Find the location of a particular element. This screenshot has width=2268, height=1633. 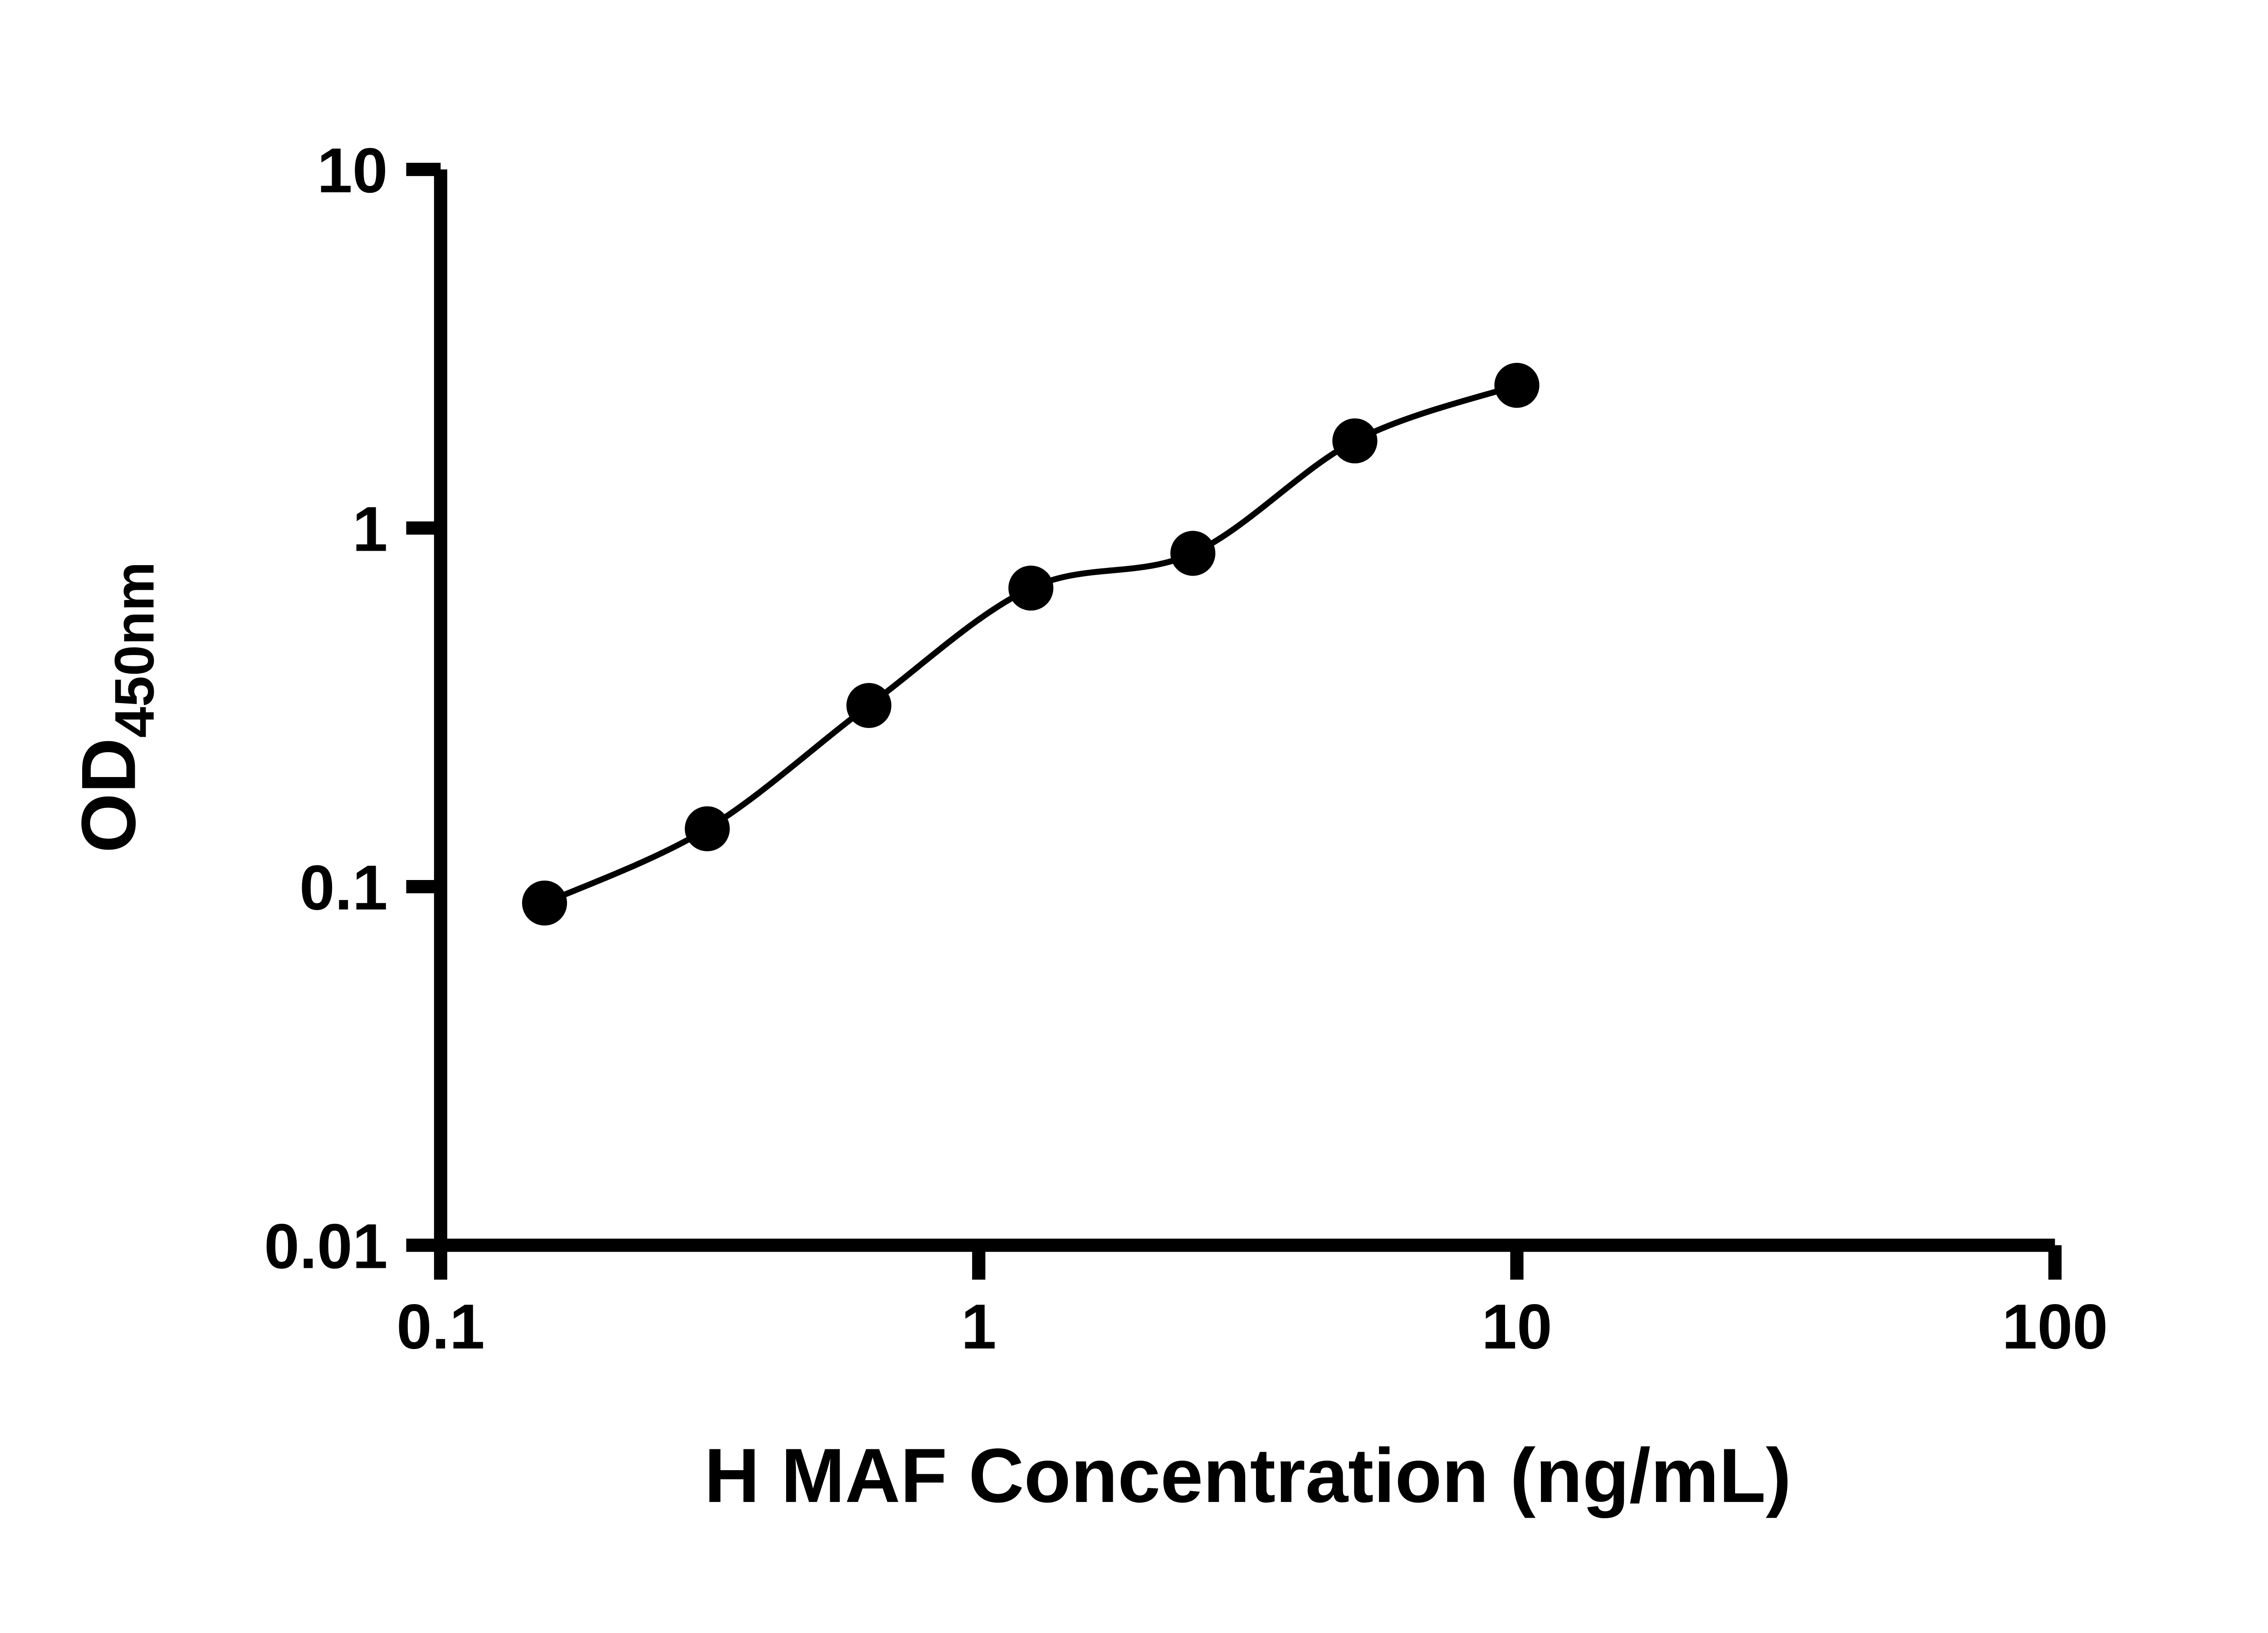

y-tick-label: 1 is located at coordinates (370, 528).